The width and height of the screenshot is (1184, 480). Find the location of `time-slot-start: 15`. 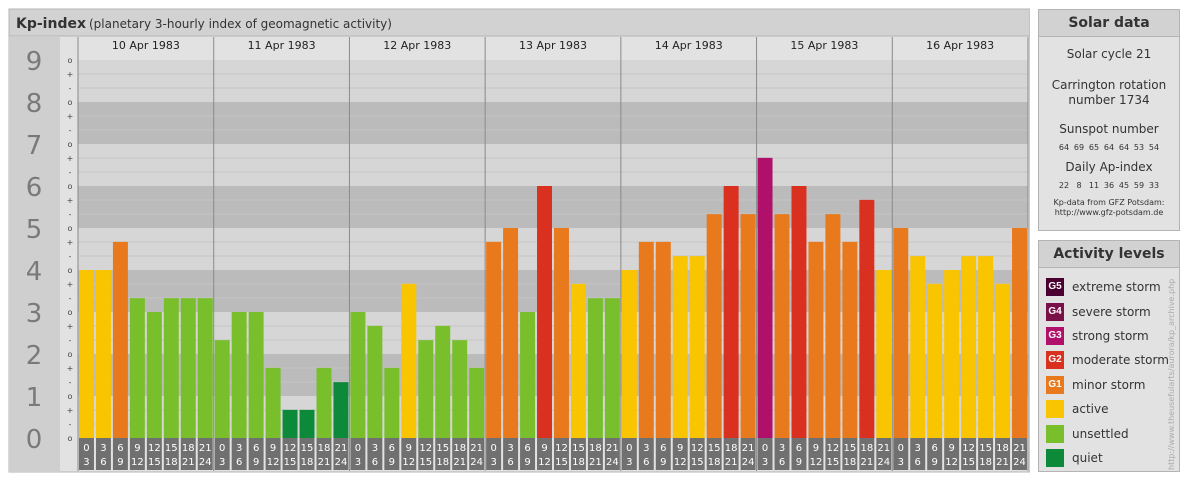

time-slot-start: 15 is located at coordinates (307, 448).